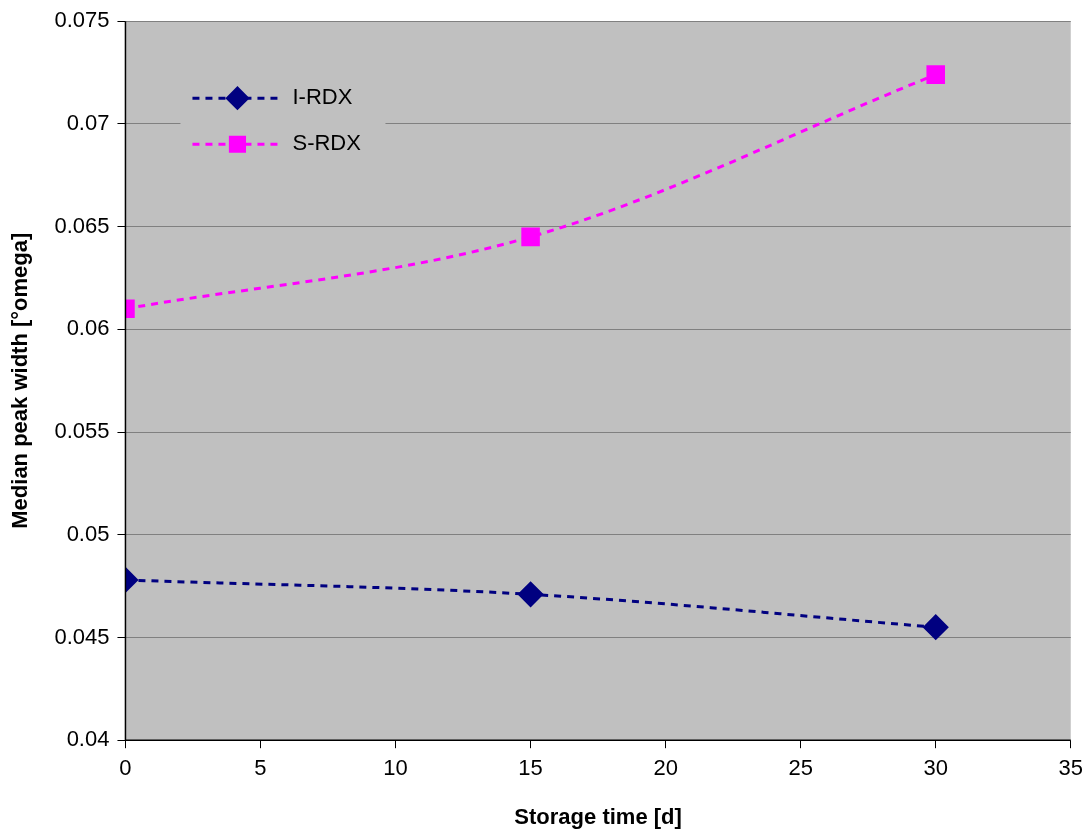  I want to click on legend-label: S-RDX, so click(327, 143).